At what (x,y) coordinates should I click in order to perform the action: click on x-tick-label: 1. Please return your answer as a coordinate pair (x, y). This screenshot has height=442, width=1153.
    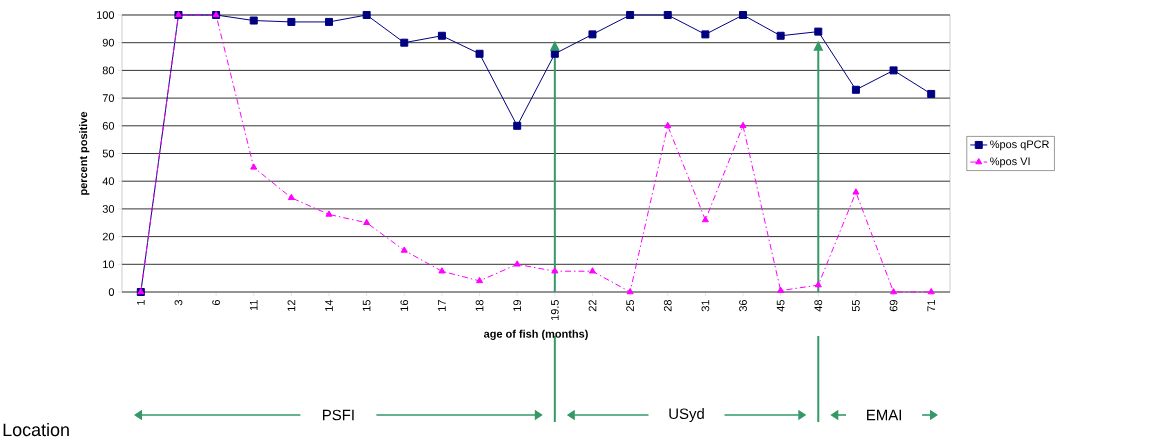
    Looking at the image, I should click on (141, 302).